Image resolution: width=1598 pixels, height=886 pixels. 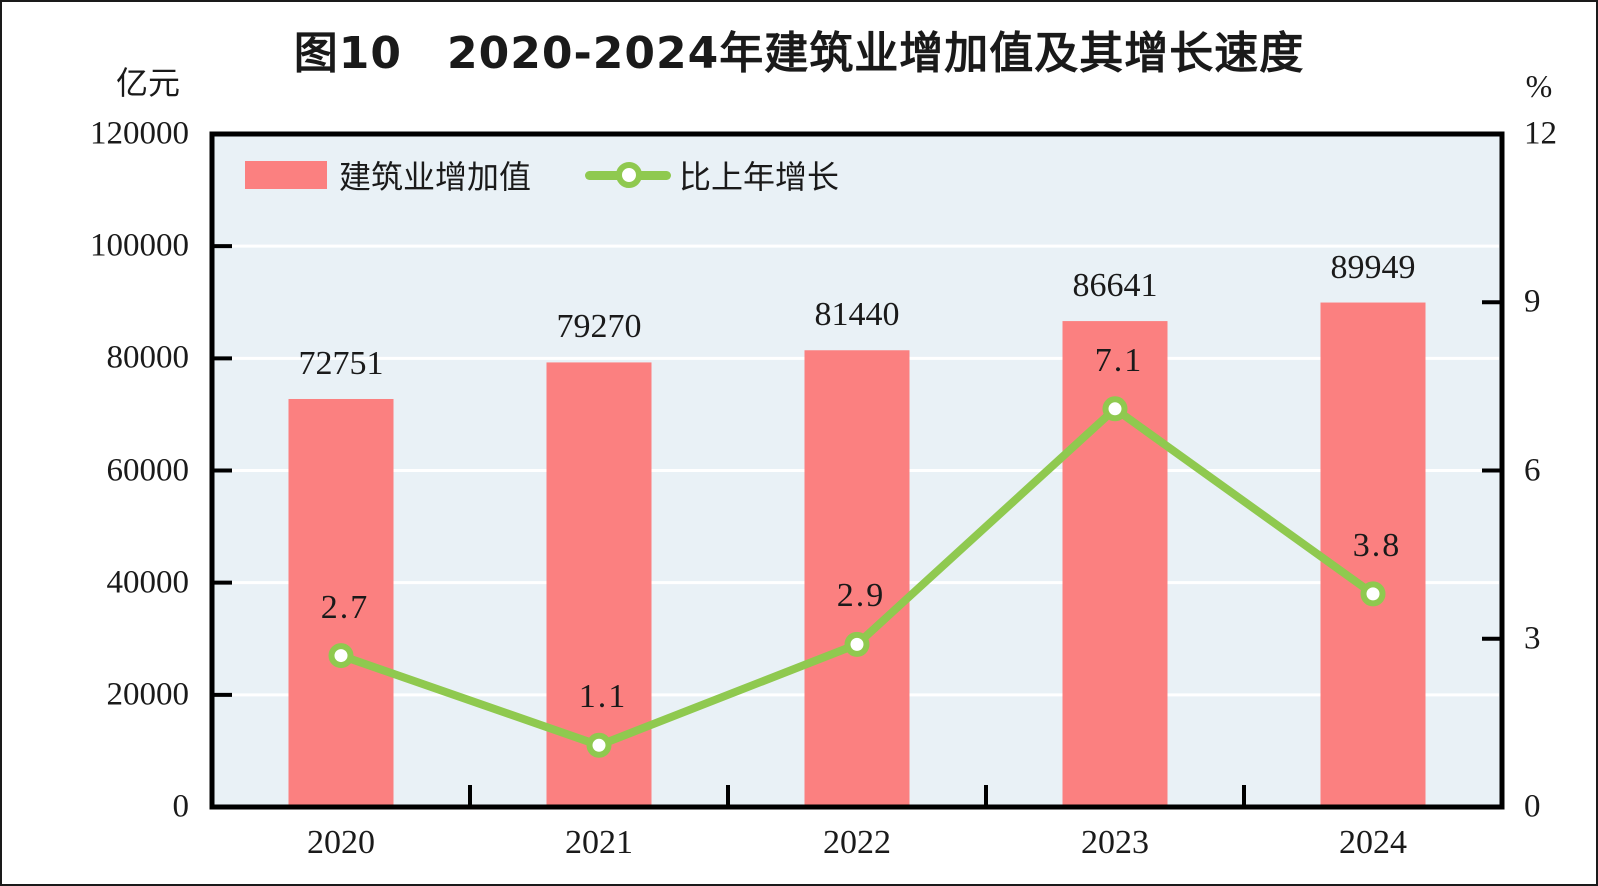 What do you see at coordinates (603, 697) in the screenshot?
I see `growth-value-label: 1.1` at bounding box center [603, 697].